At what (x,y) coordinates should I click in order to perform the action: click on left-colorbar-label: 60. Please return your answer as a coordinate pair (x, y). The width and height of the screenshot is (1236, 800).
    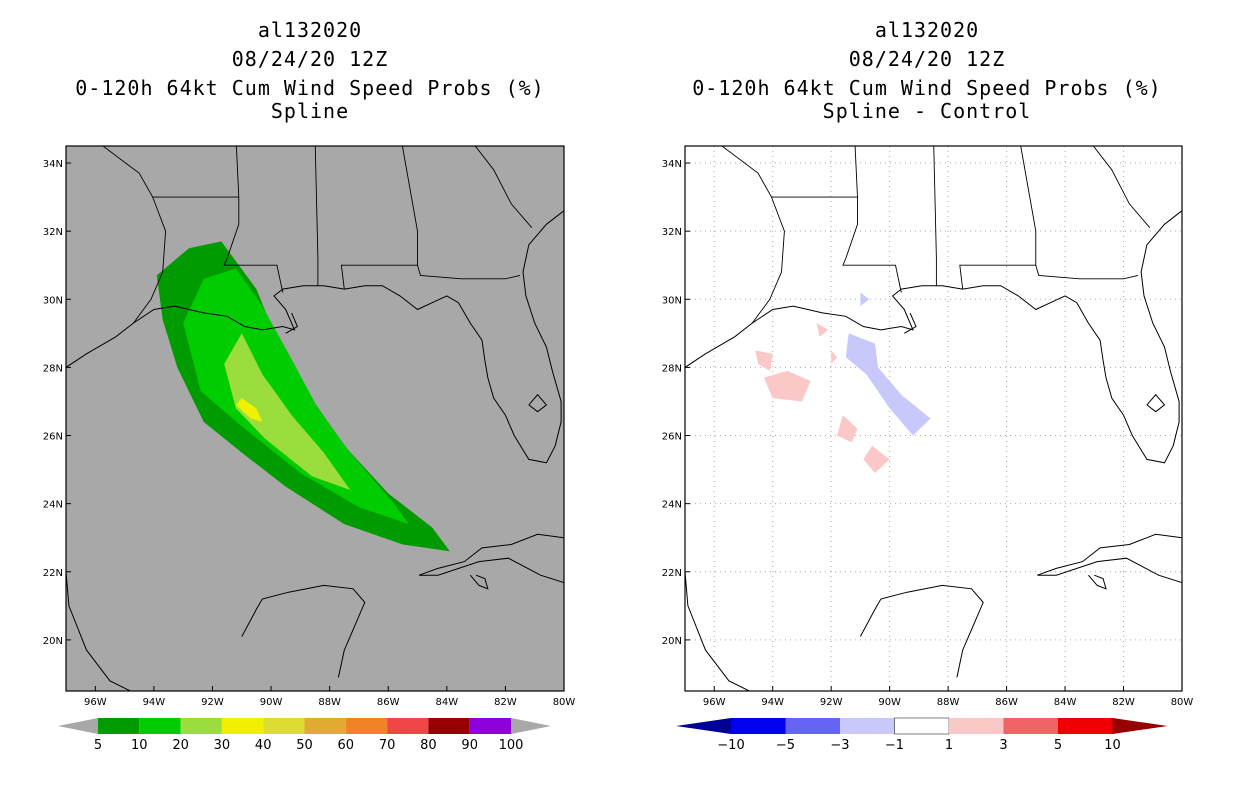
    Looking at the image, I should click on (346, 745).